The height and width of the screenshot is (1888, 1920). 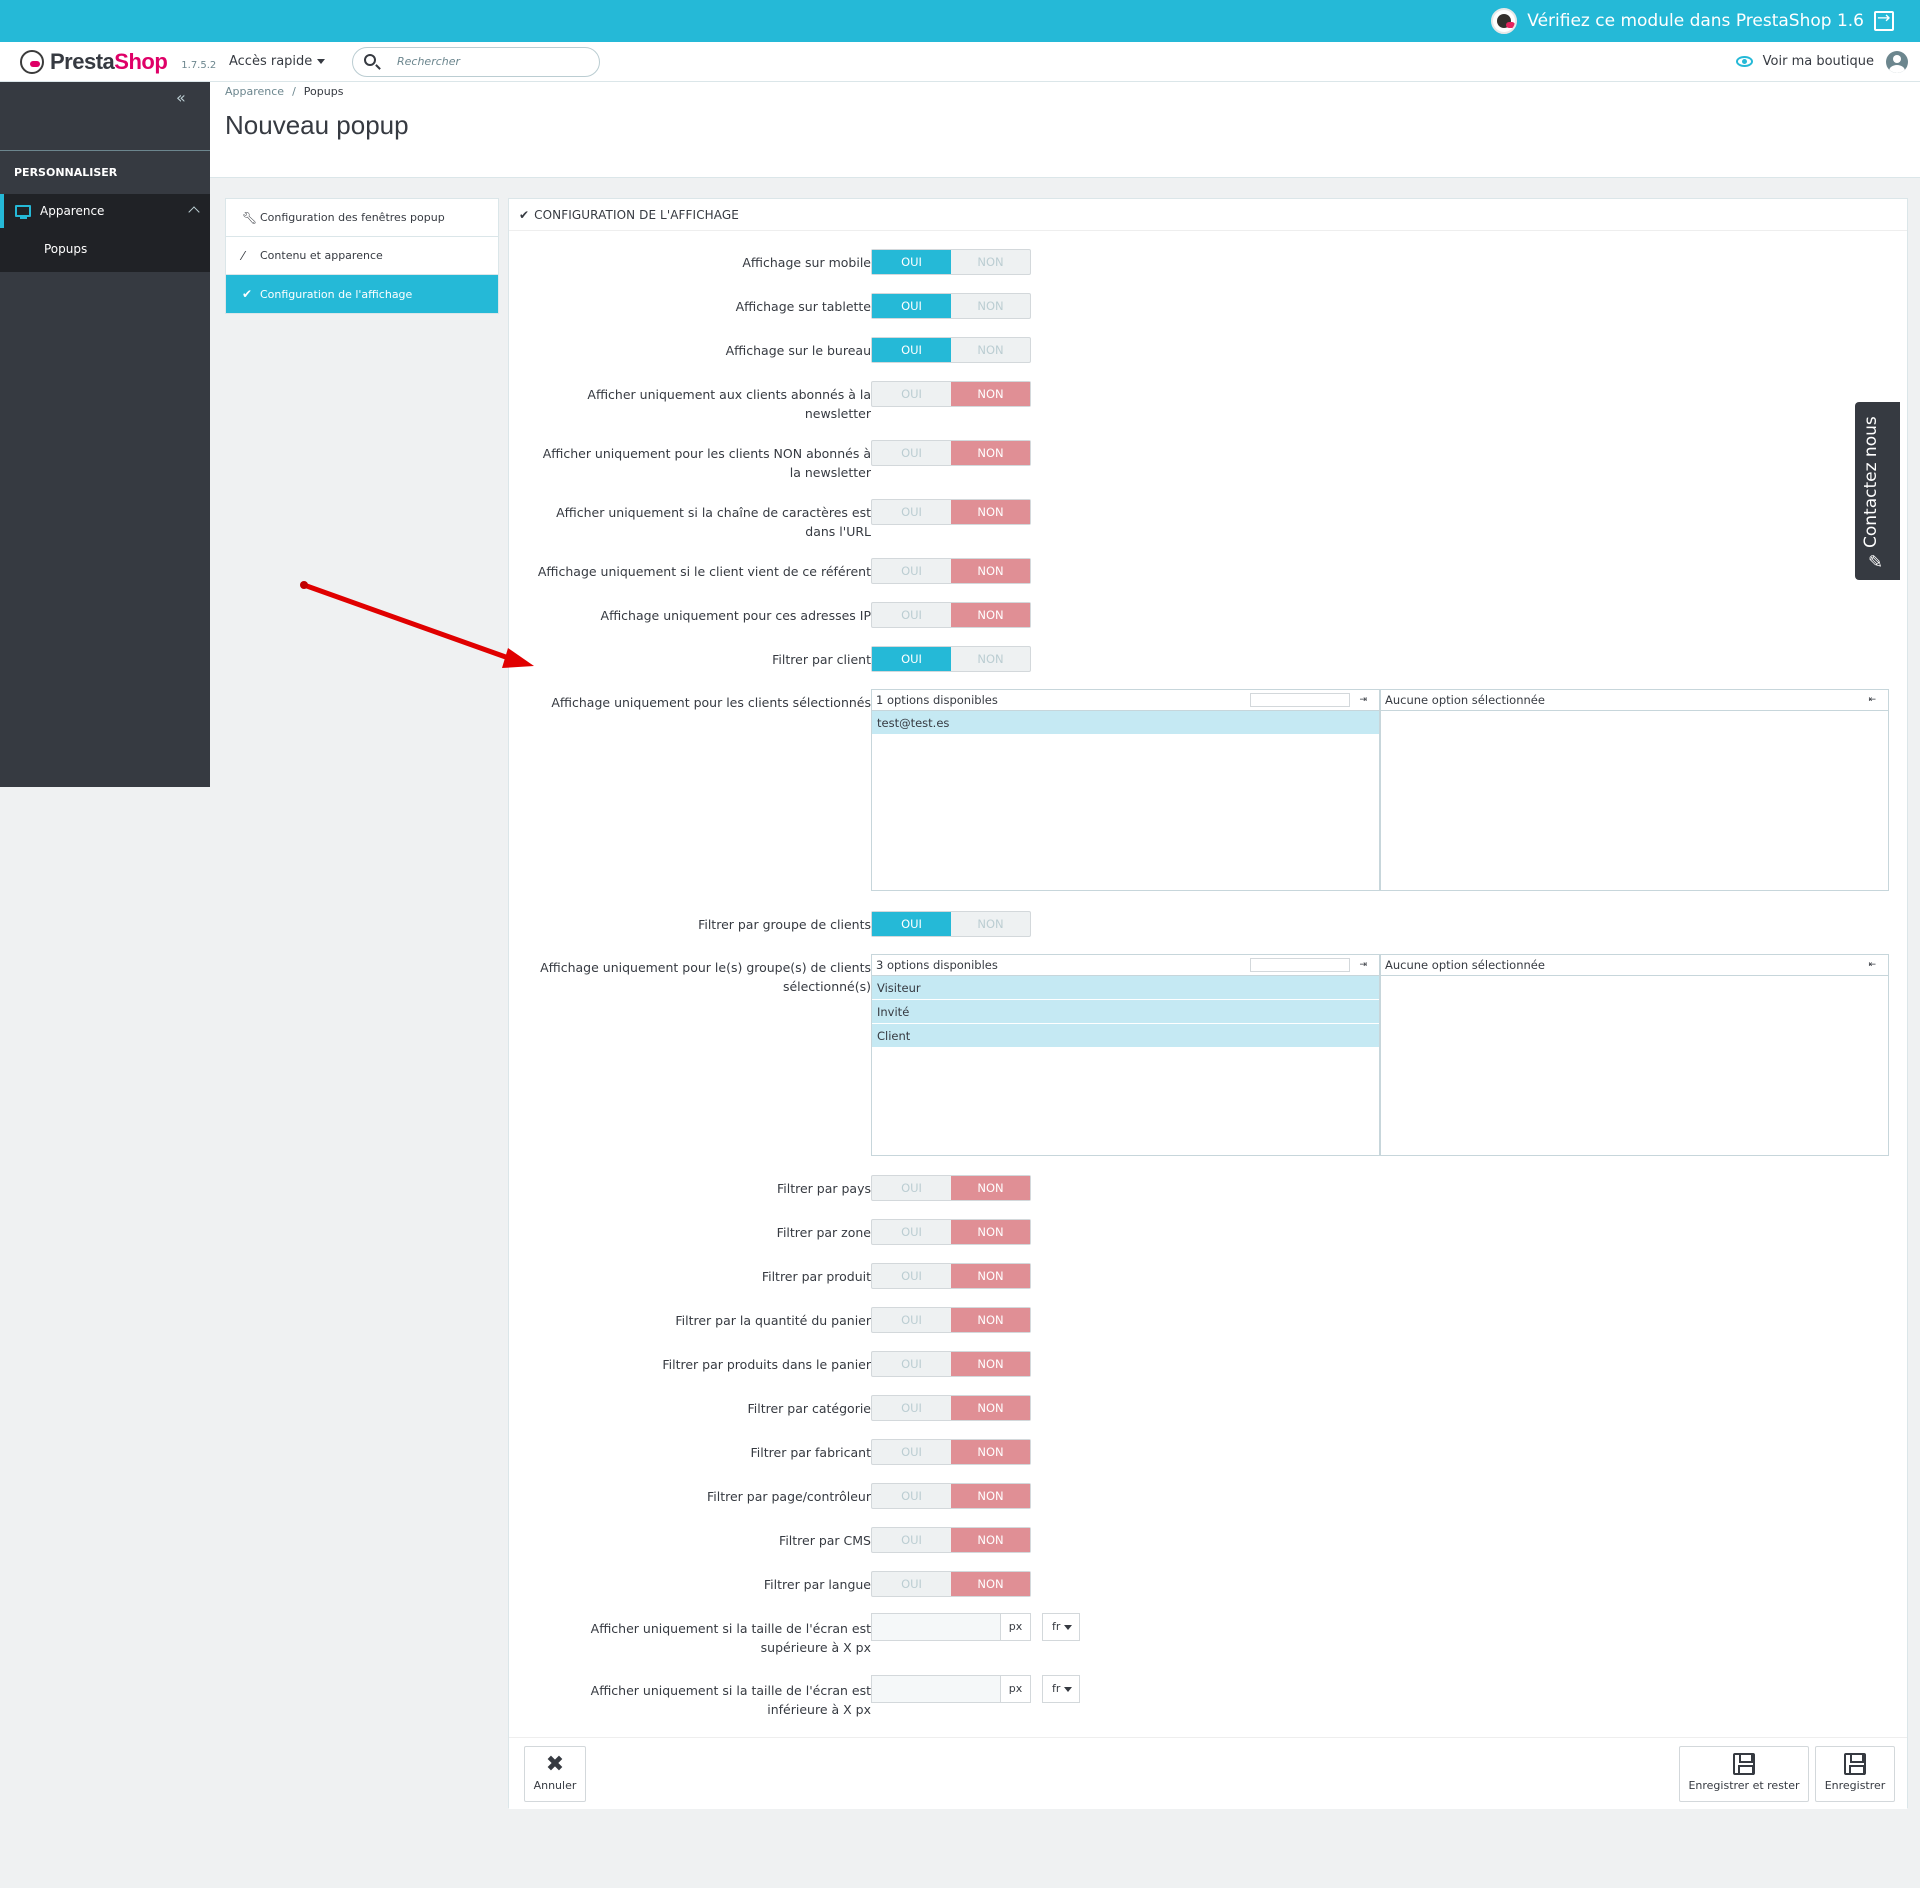 I want to click on sidebar-item-apparence: Apparence, so click(x=105, y=211).